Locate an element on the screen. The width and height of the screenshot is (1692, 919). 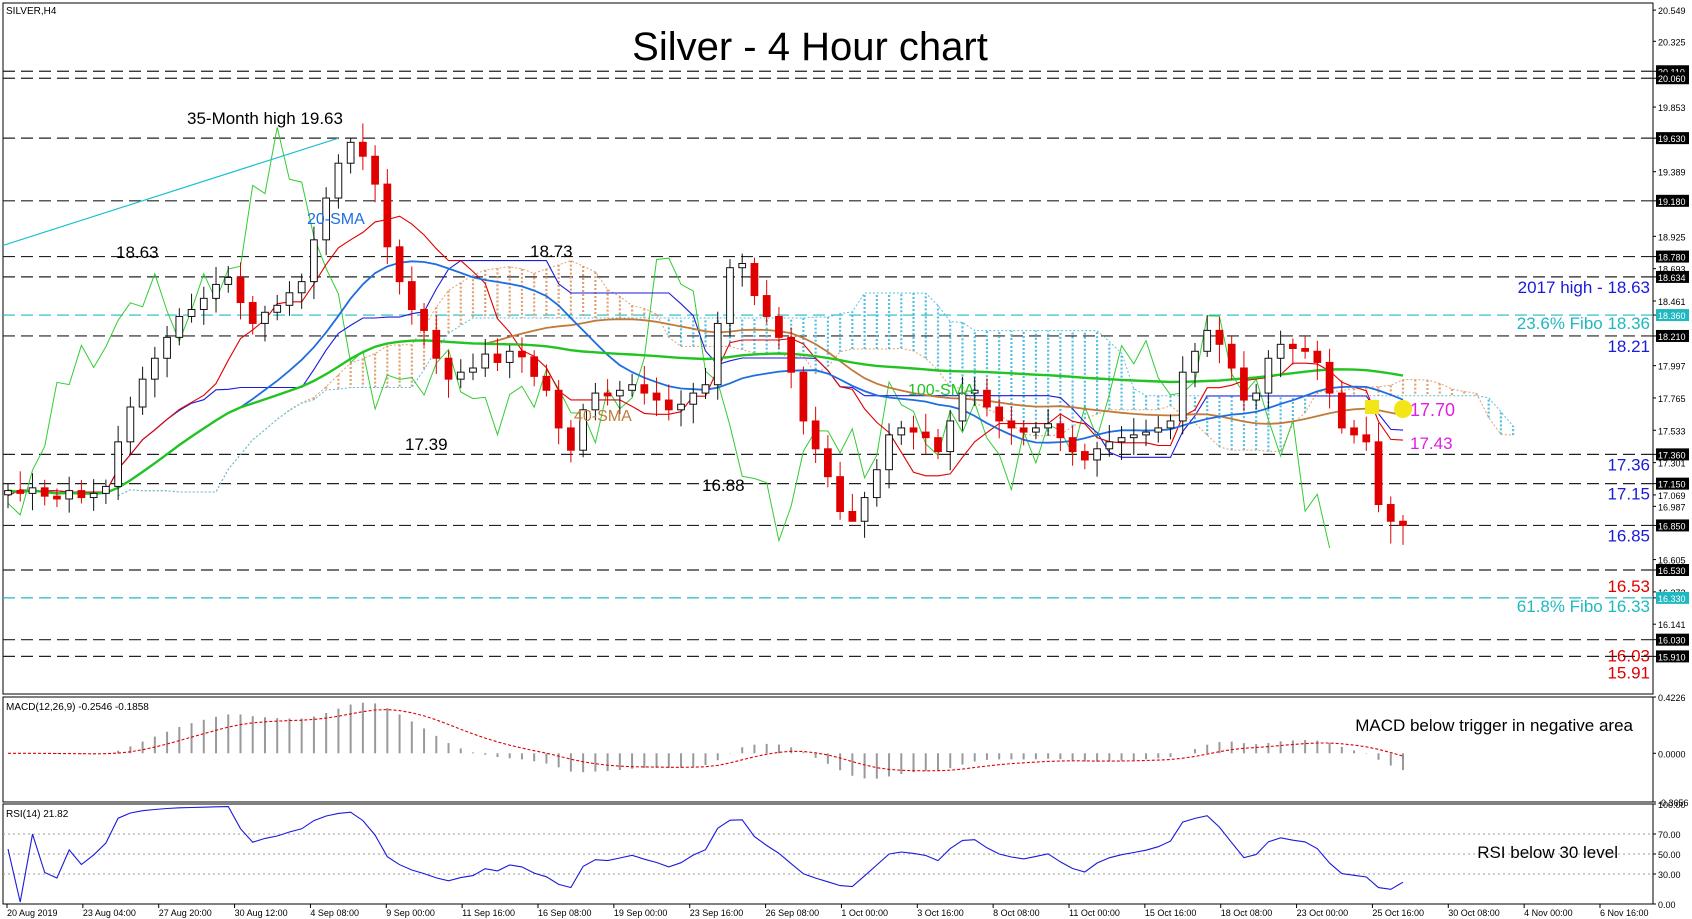
annotation-35-month-high: 35-Month high 19.63 is located at coordinates (265, 118).